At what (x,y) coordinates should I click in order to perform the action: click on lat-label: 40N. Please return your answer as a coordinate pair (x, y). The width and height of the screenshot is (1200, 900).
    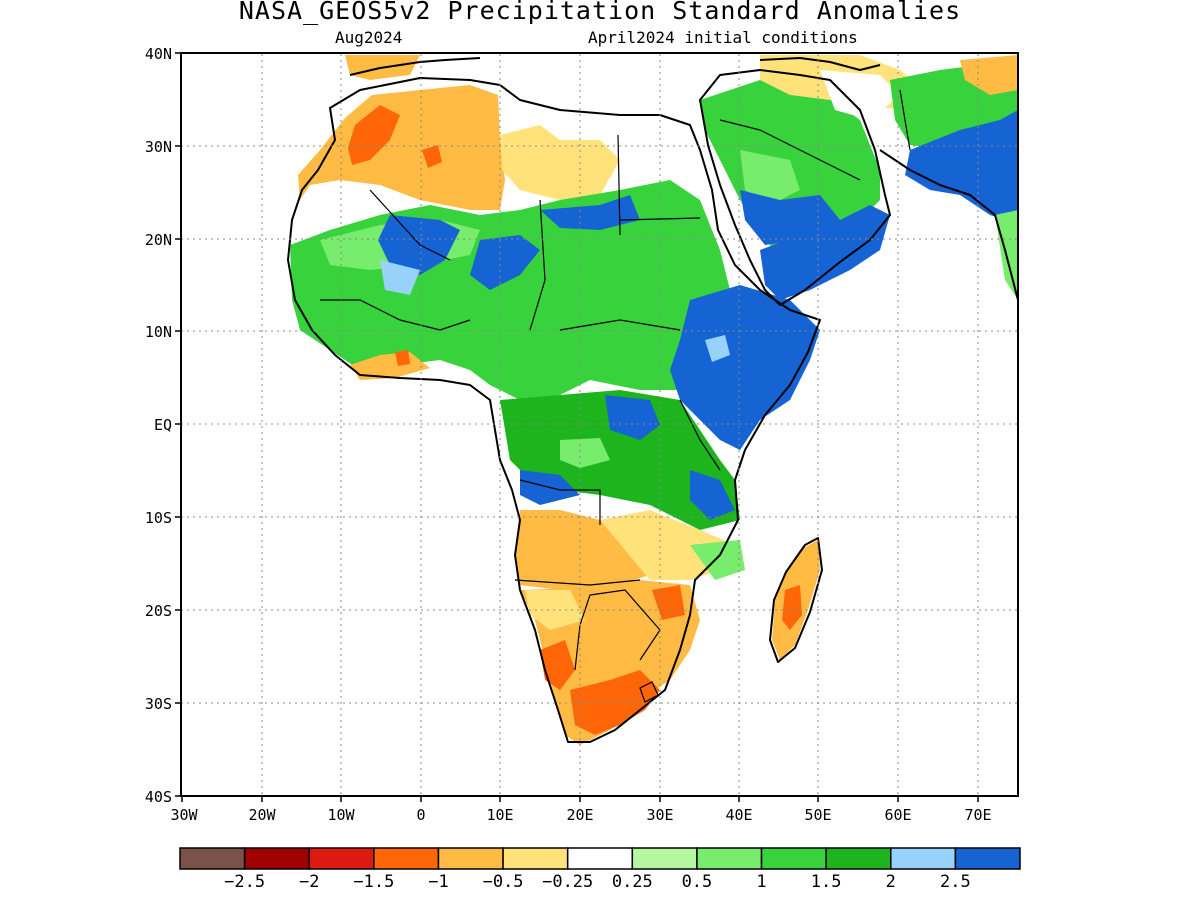
    Looking at the image, I should click on (158, 54).